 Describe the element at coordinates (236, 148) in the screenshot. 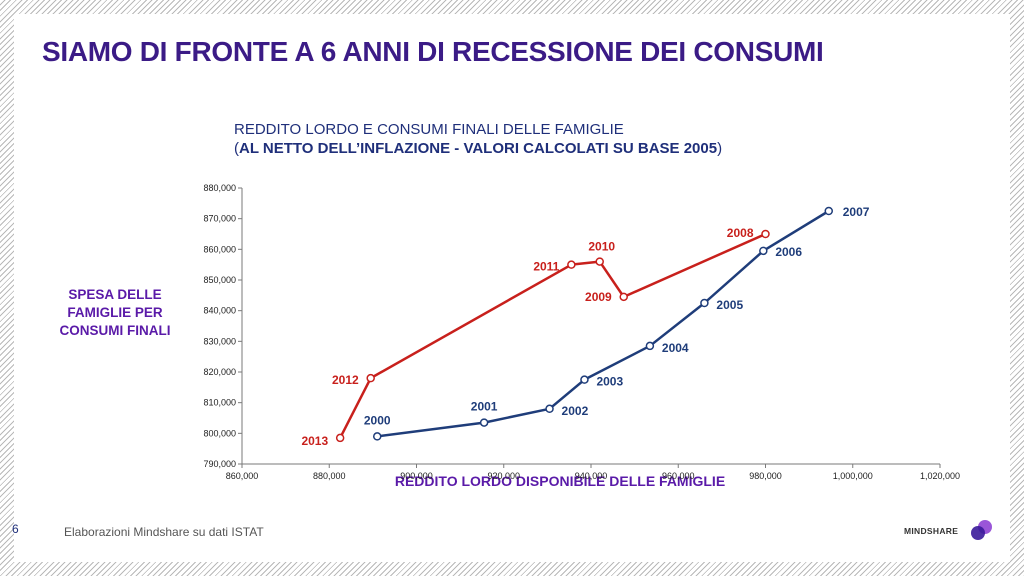

I see `subtitle-open-paren: (` at that location.